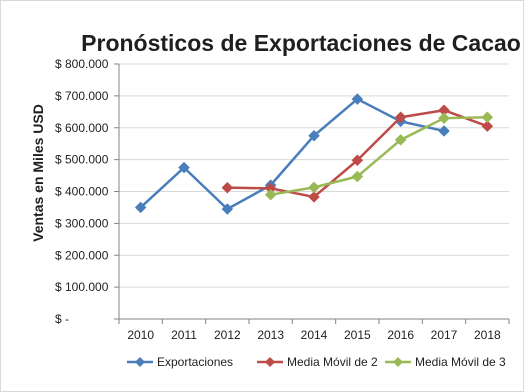 The image size is (524, 392). I want to click on legend-label: Media Móvil de 3, so click(460, 362).